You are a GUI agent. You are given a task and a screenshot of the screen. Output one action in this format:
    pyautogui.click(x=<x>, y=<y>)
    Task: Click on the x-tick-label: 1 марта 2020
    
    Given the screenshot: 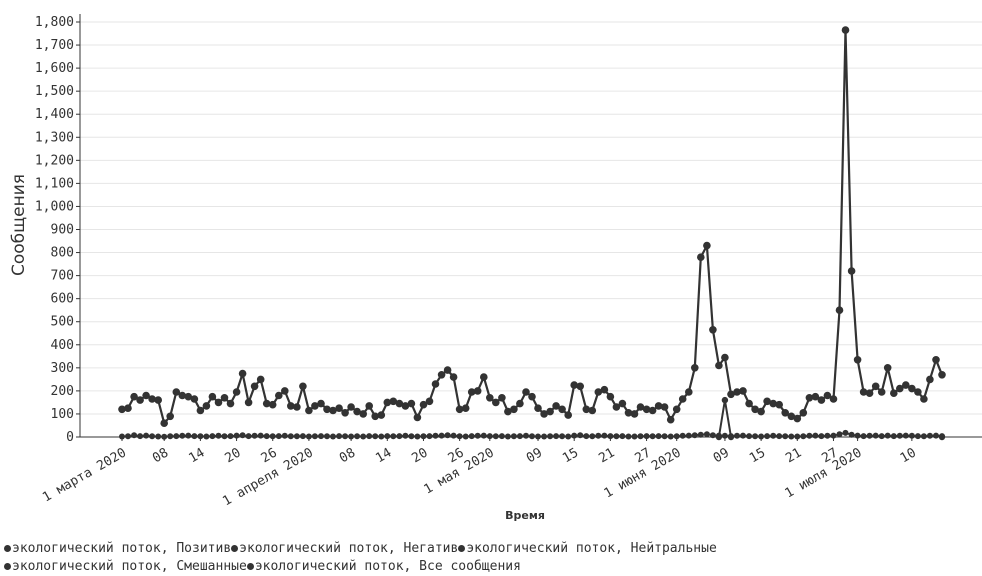 What is the action you would take?
    pyautogui.click(x=84, y=475)
    